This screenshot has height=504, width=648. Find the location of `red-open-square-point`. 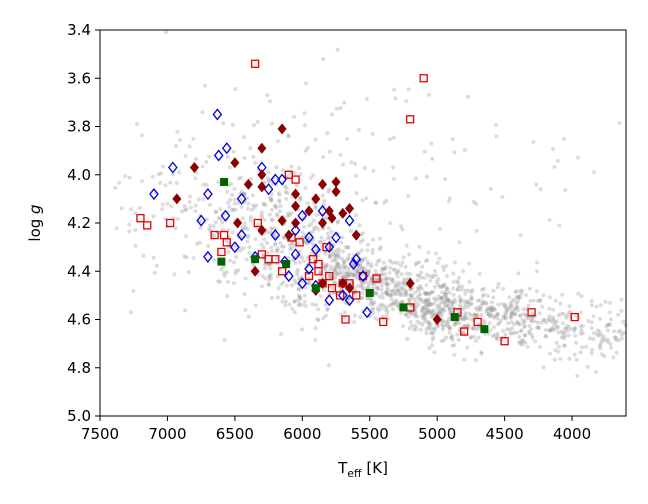

red-open-square-point is located at coordinates (531, 312).